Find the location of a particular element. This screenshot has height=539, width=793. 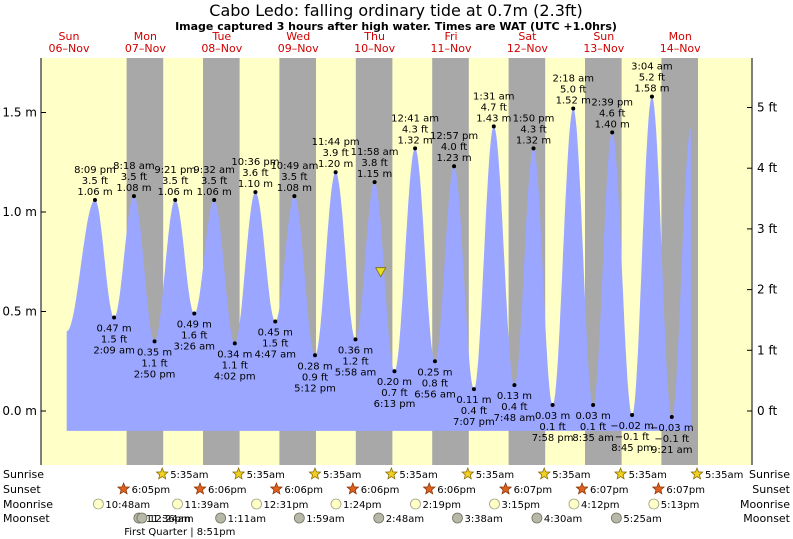

day-name: Tue is located at coordinates (221, 36).